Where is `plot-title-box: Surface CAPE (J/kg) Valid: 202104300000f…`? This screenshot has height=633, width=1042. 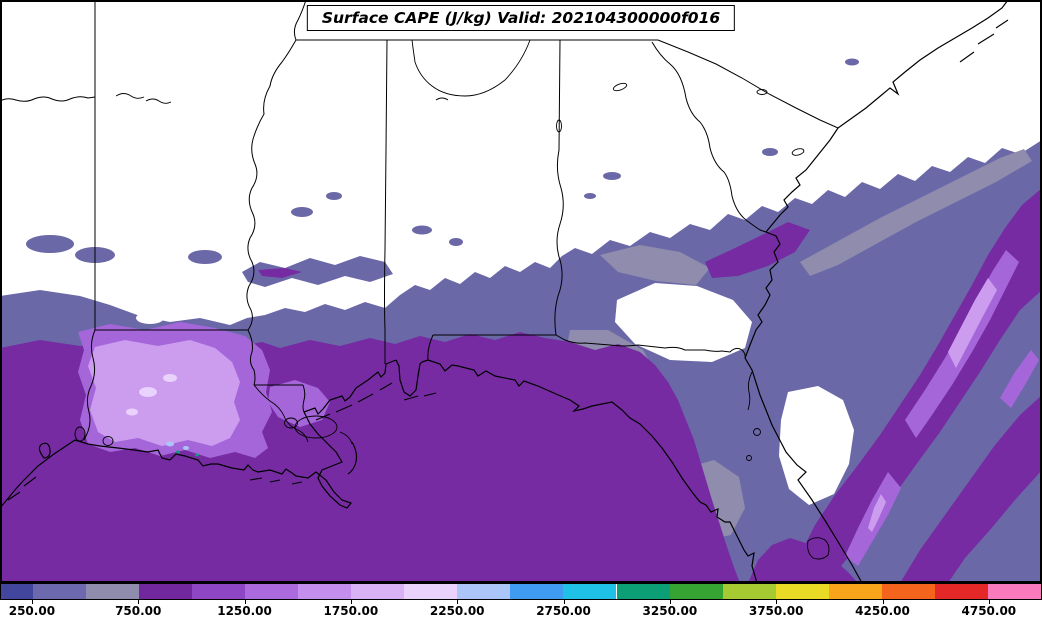 plot-title-box: Surface CAPE (J/kg) Valid: 202104300000f… is located at coordinates (521, 18).